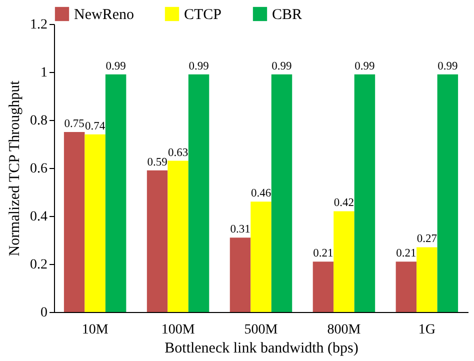 This screenshot has height=361, width=474. I want to click on data-label: 0.59, so click(157, 162).